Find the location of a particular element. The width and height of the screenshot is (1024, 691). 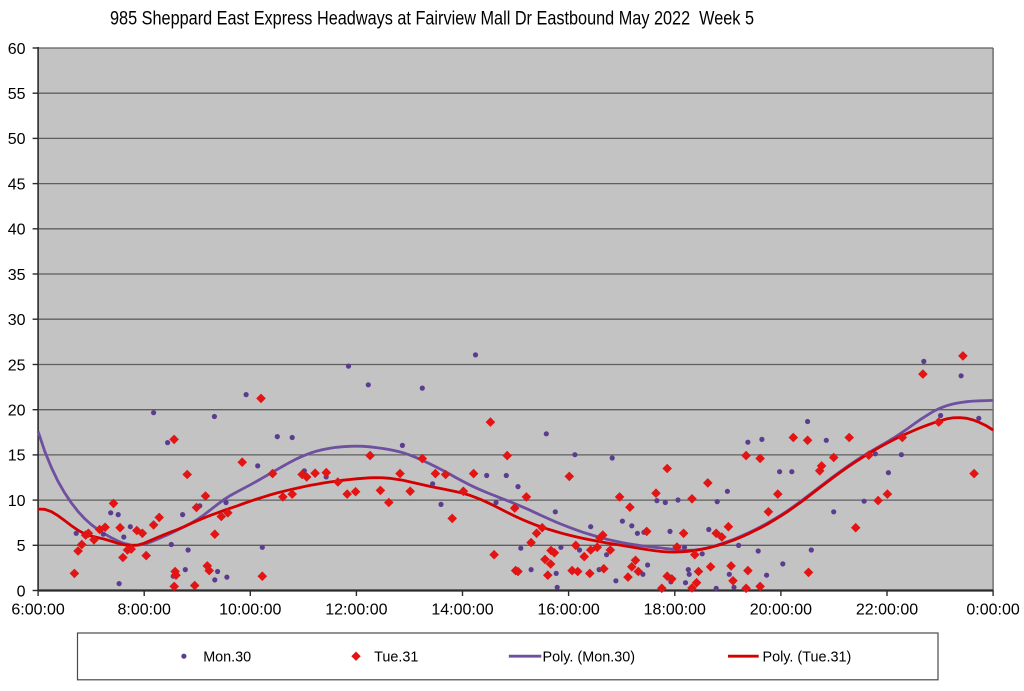

svg-text: 40 is located at coordinates (17, 230).